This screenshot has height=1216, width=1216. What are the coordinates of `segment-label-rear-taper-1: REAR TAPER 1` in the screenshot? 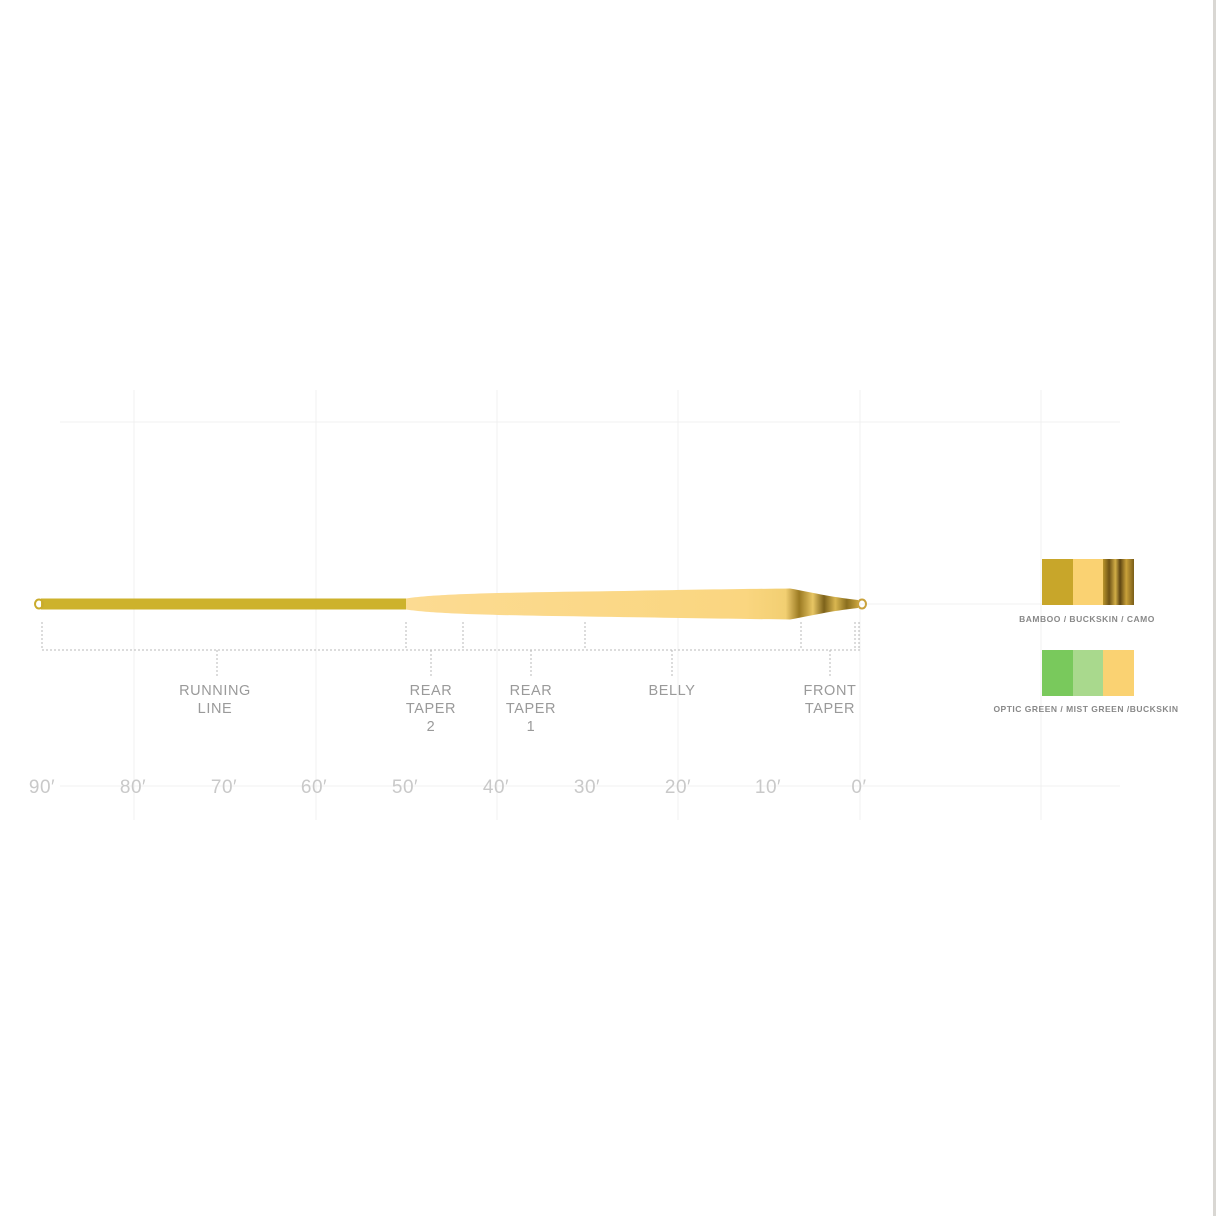 It's located at (531, 709).